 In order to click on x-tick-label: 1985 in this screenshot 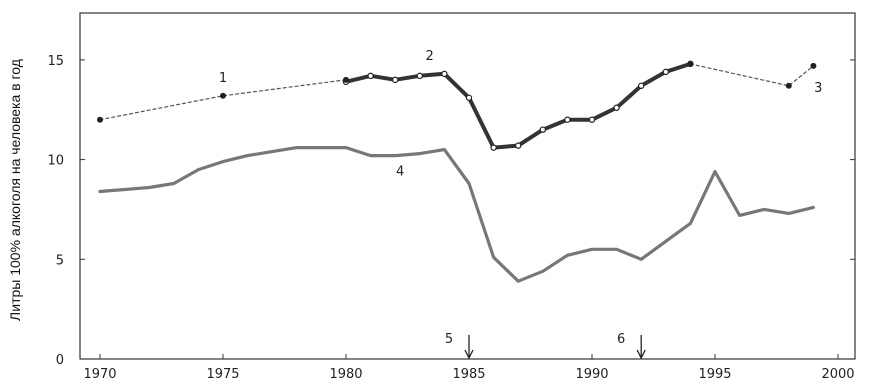, I will do `click(468, 374)`.